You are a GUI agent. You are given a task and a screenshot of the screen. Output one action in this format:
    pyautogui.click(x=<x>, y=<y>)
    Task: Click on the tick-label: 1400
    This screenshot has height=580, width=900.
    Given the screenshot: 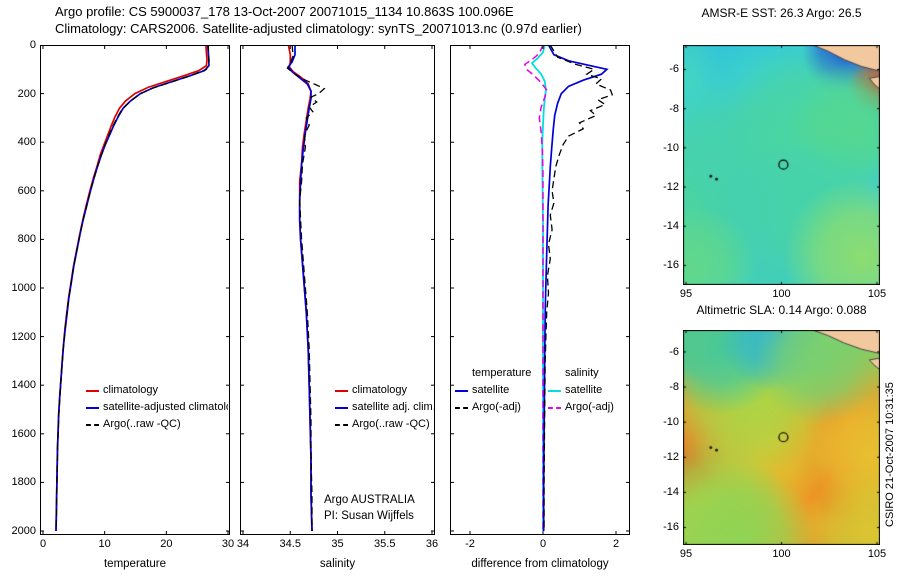 What is the action you would take?
    pyautogui.click(x=23, y=385)
    